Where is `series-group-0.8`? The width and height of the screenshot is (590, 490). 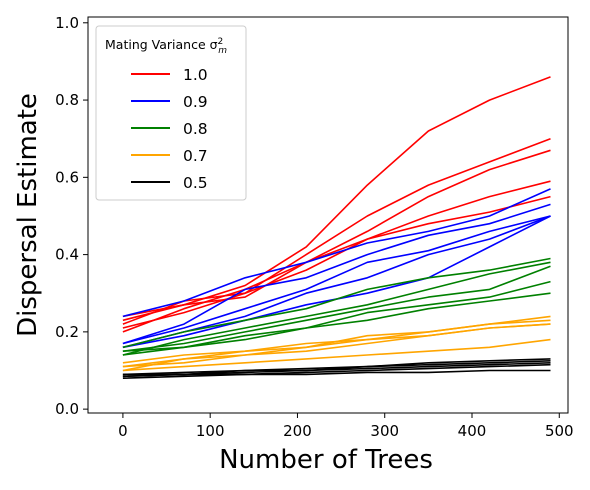
series-group-0.8 is located at coordinates (336, 306).